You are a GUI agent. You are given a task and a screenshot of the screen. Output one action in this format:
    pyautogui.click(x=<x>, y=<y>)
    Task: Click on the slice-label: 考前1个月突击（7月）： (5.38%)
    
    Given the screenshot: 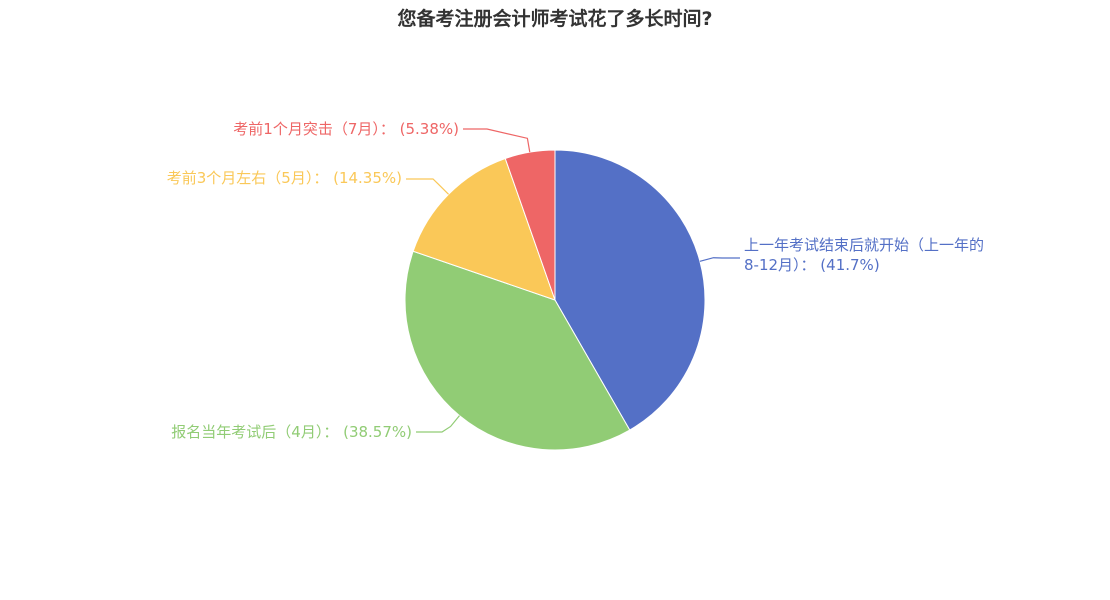 What is the action you would take?
    pyautogui.click(x=346, y=129)
    